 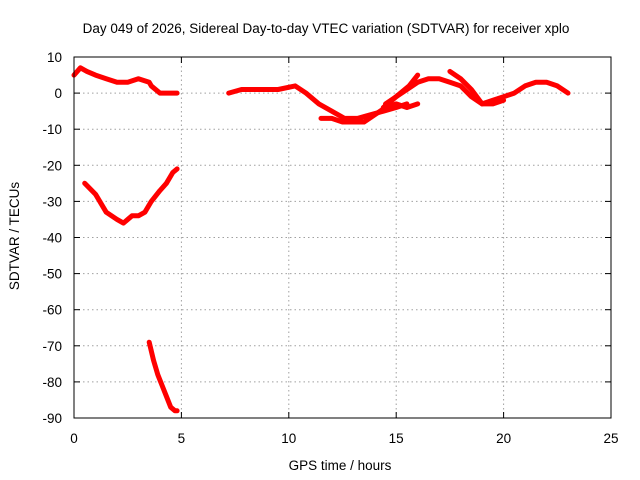 I want to click on x-tick-label: 15, so click(x=396, y=438).